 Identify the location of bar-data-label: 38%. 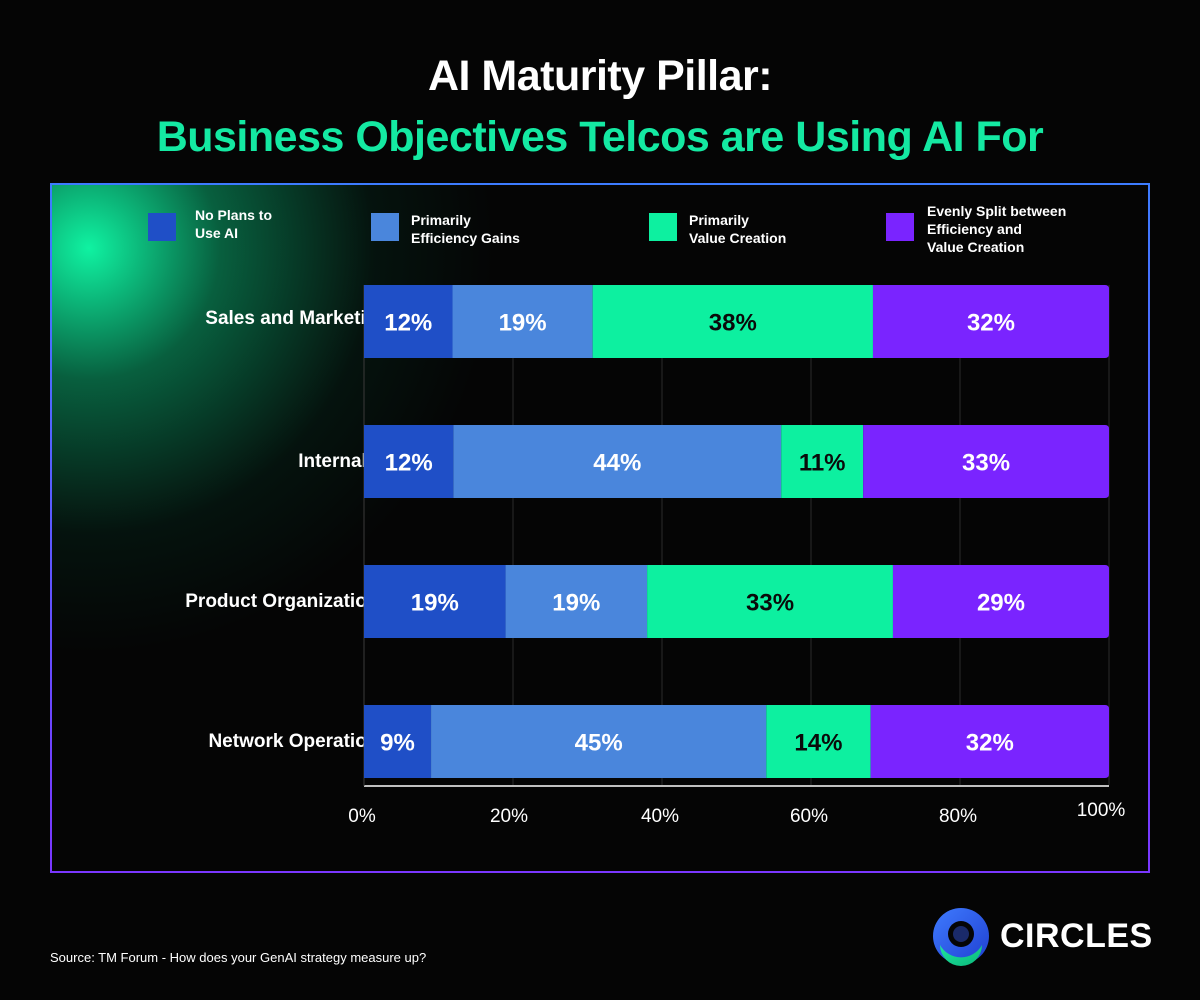
(733, 323).